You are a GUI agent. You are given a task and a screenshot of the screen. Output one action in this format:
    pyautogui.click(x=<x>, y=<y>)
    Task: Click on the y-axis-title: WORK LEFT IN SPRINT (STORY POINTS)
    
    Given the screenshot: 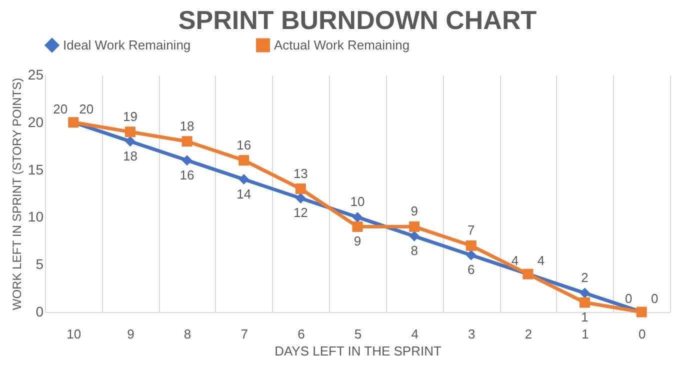 What is the action you would take?
    pyautogui.click(x=17, y=194)
    